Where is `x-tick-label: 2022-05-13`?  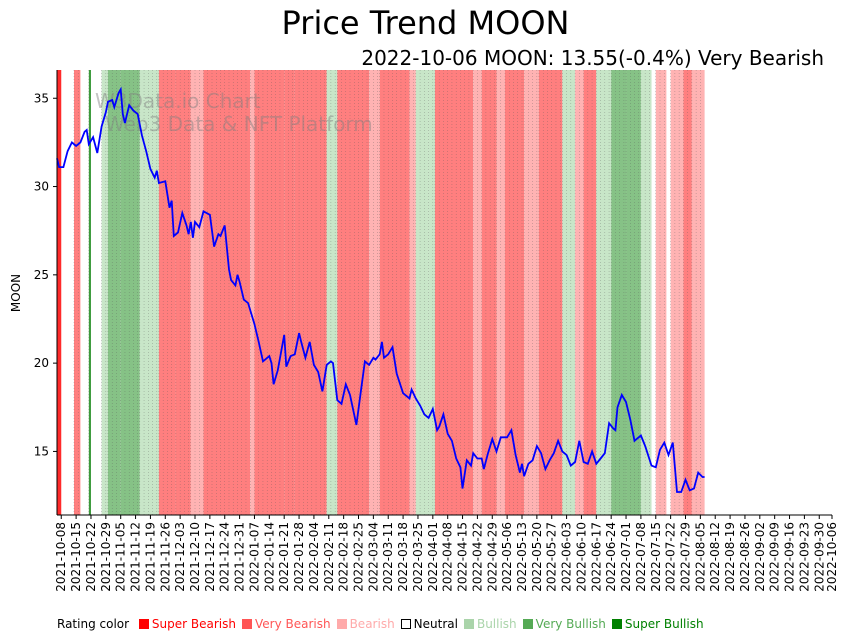
x-tick-label: 2022-05-13 is located at coordinates (522, 557).